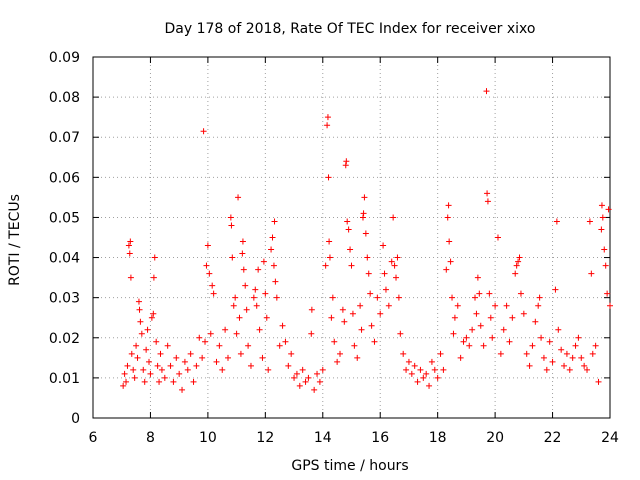 This screenshot has width=640, height=480. Describe the element at coordinates (610, 438) in the screenshot. I see `x-tick-label: 24` at that location.